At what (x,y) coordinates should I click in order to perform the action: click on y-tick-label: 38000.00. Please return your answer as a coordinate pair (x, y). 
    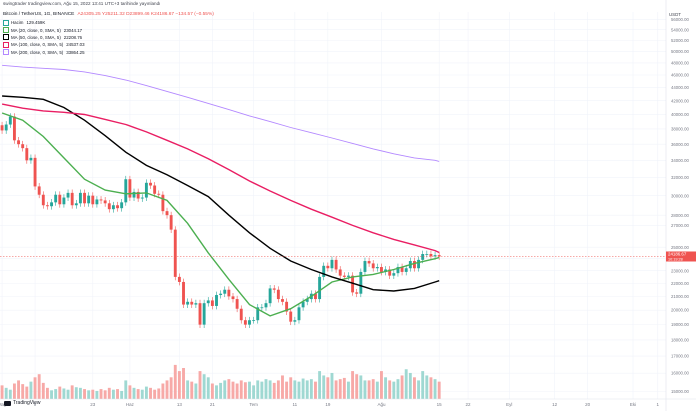
    Looking at the image, I should click on (680, 129).